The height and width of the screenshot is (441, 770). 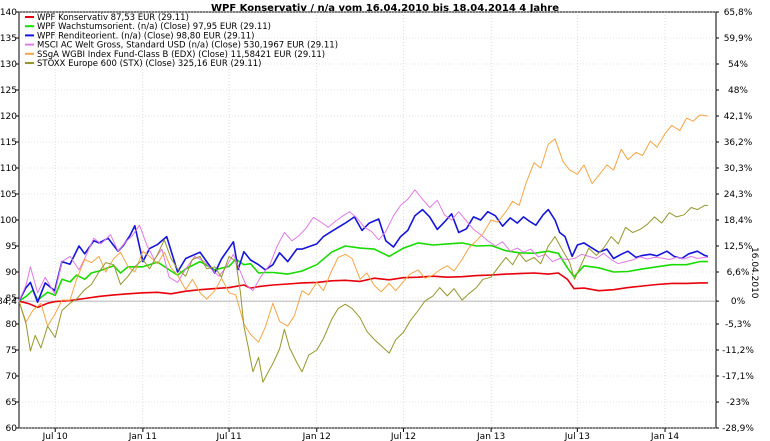 What do you see at coordinates (738, 325) in the screenshot?
I see `y2-tick-label: -5,3%` at bounding box center [738, 325].